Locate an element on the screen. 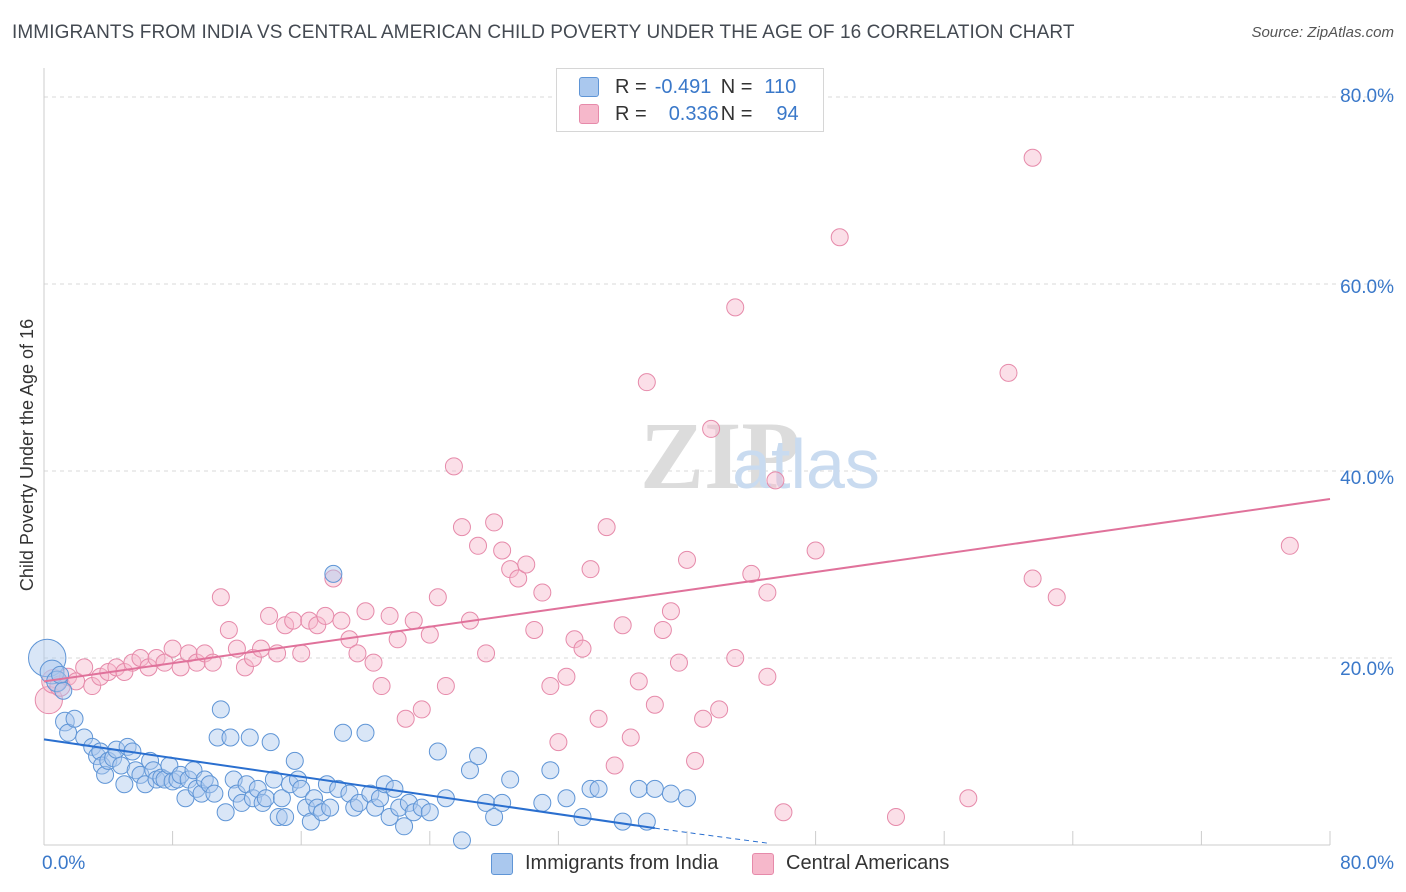  n-value-ca: 94 is located at coordinates (787, 113).